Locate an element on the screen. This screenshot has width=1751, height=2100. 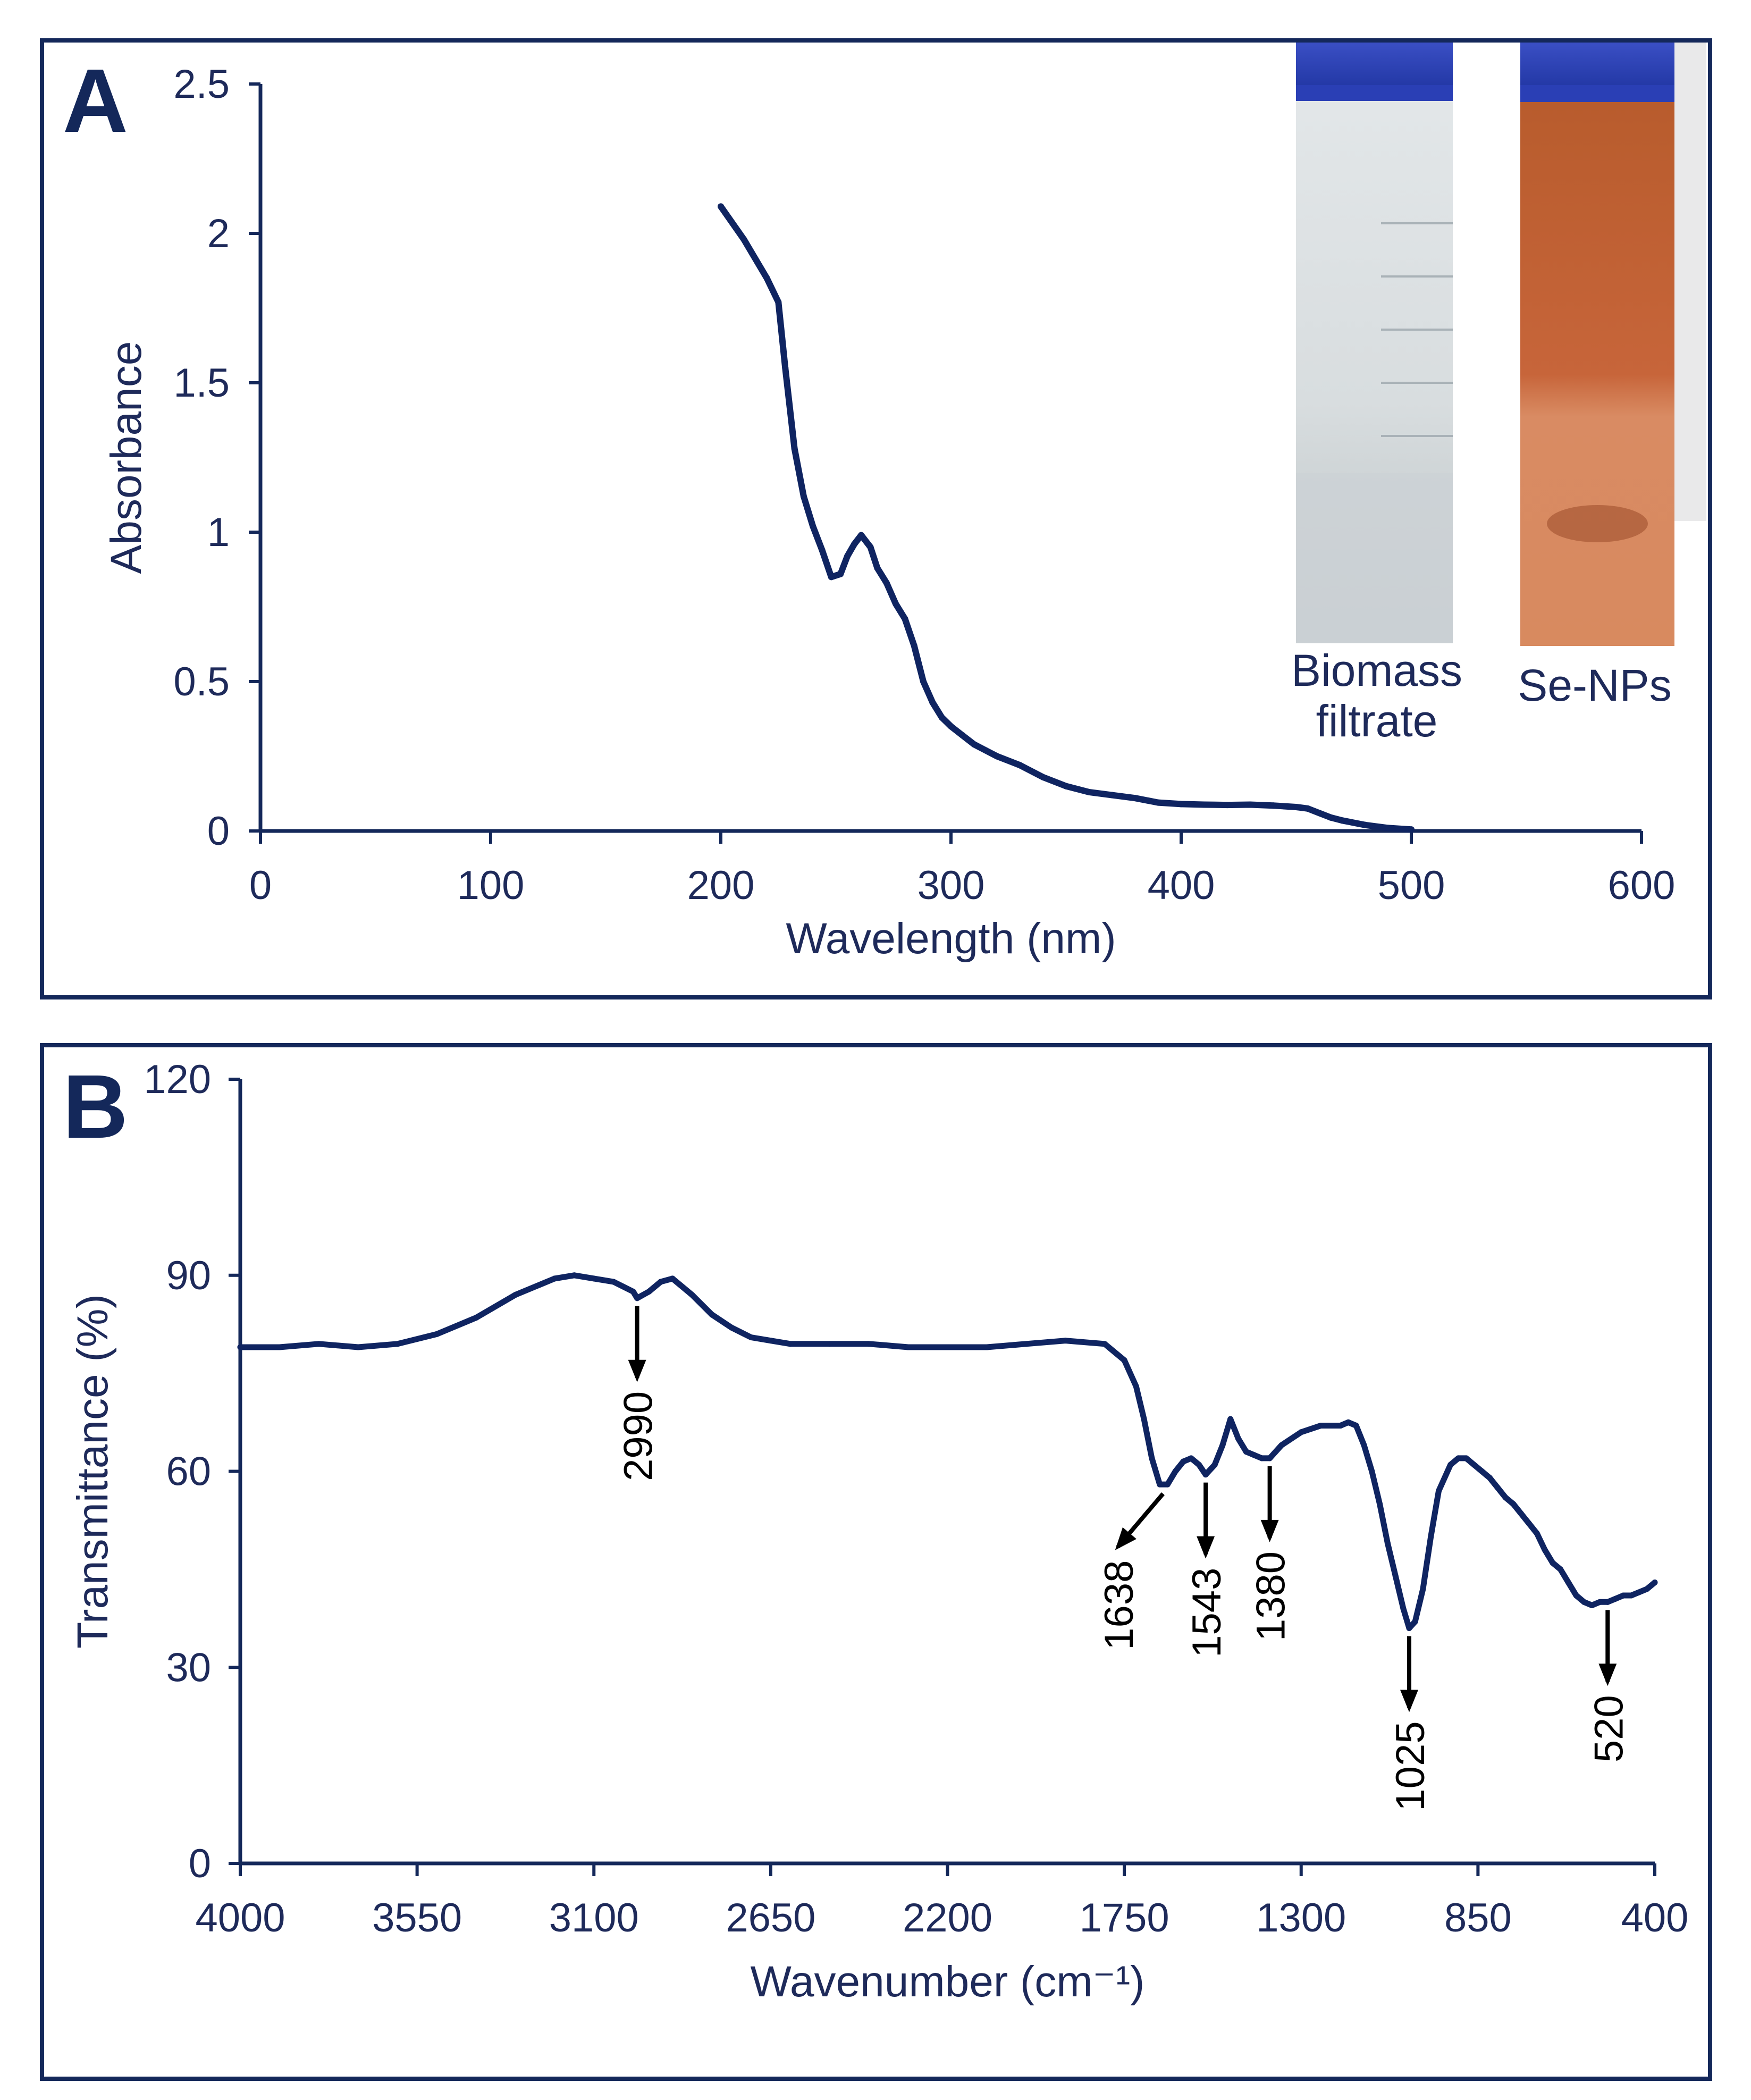
x-axis-title: Wavenumber (cm⁻¹) is located at coordinates (948, 1982).